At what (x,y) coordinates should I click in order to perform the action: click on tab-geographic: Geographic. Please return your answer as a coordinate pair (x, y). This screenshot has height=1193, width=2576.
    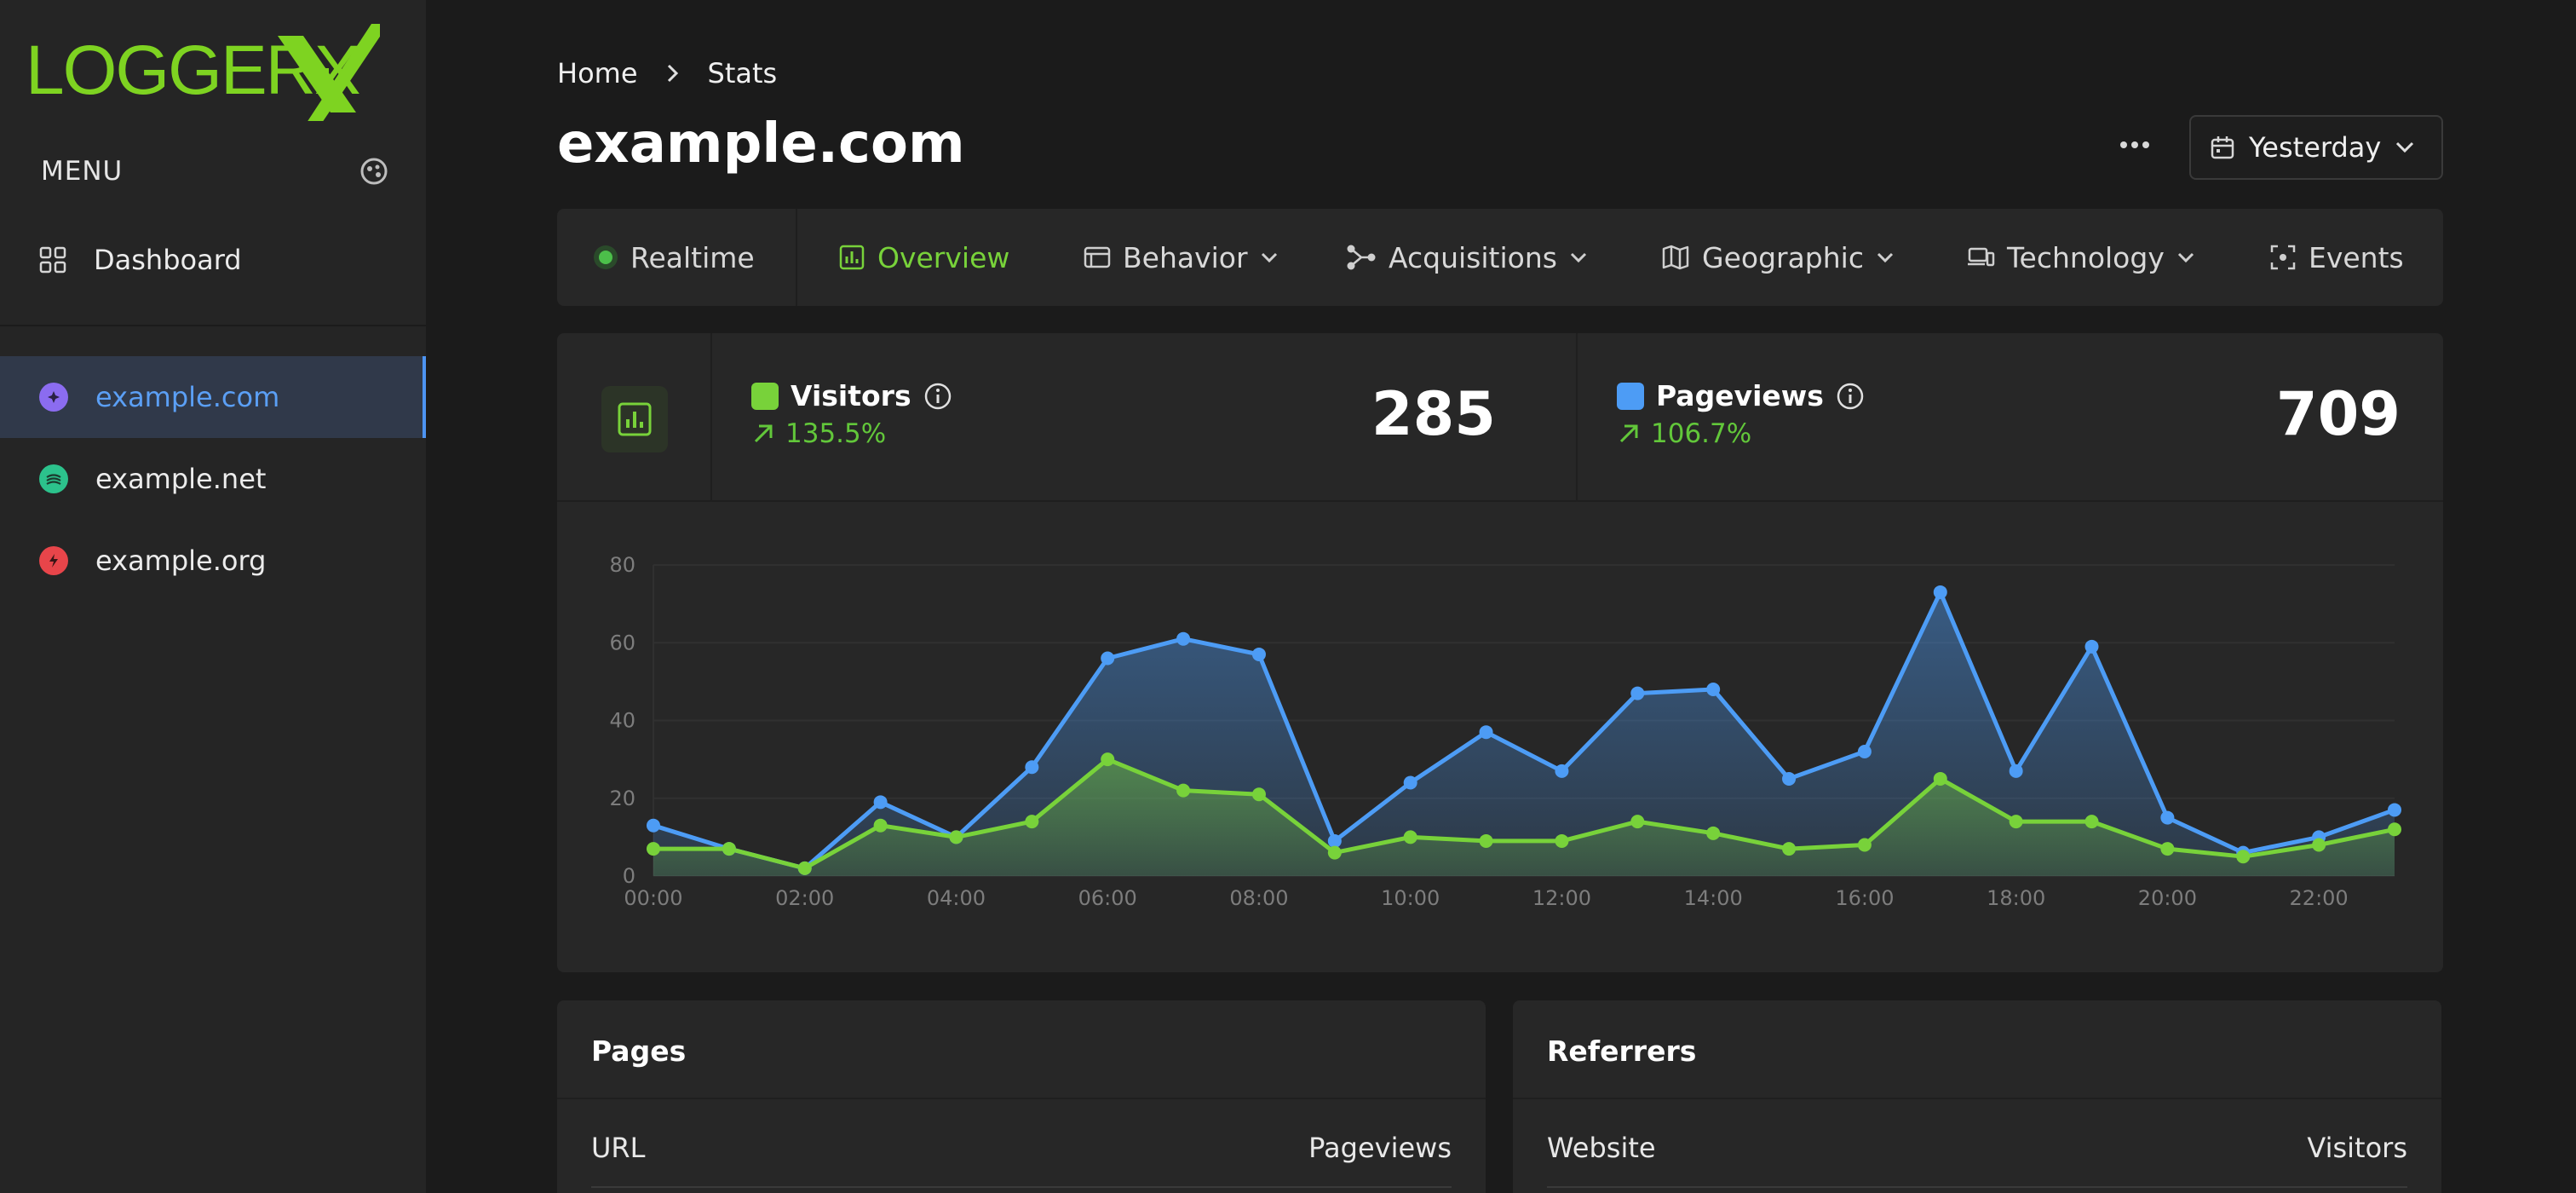
    Looking at the image, I should click on (1778, 257).